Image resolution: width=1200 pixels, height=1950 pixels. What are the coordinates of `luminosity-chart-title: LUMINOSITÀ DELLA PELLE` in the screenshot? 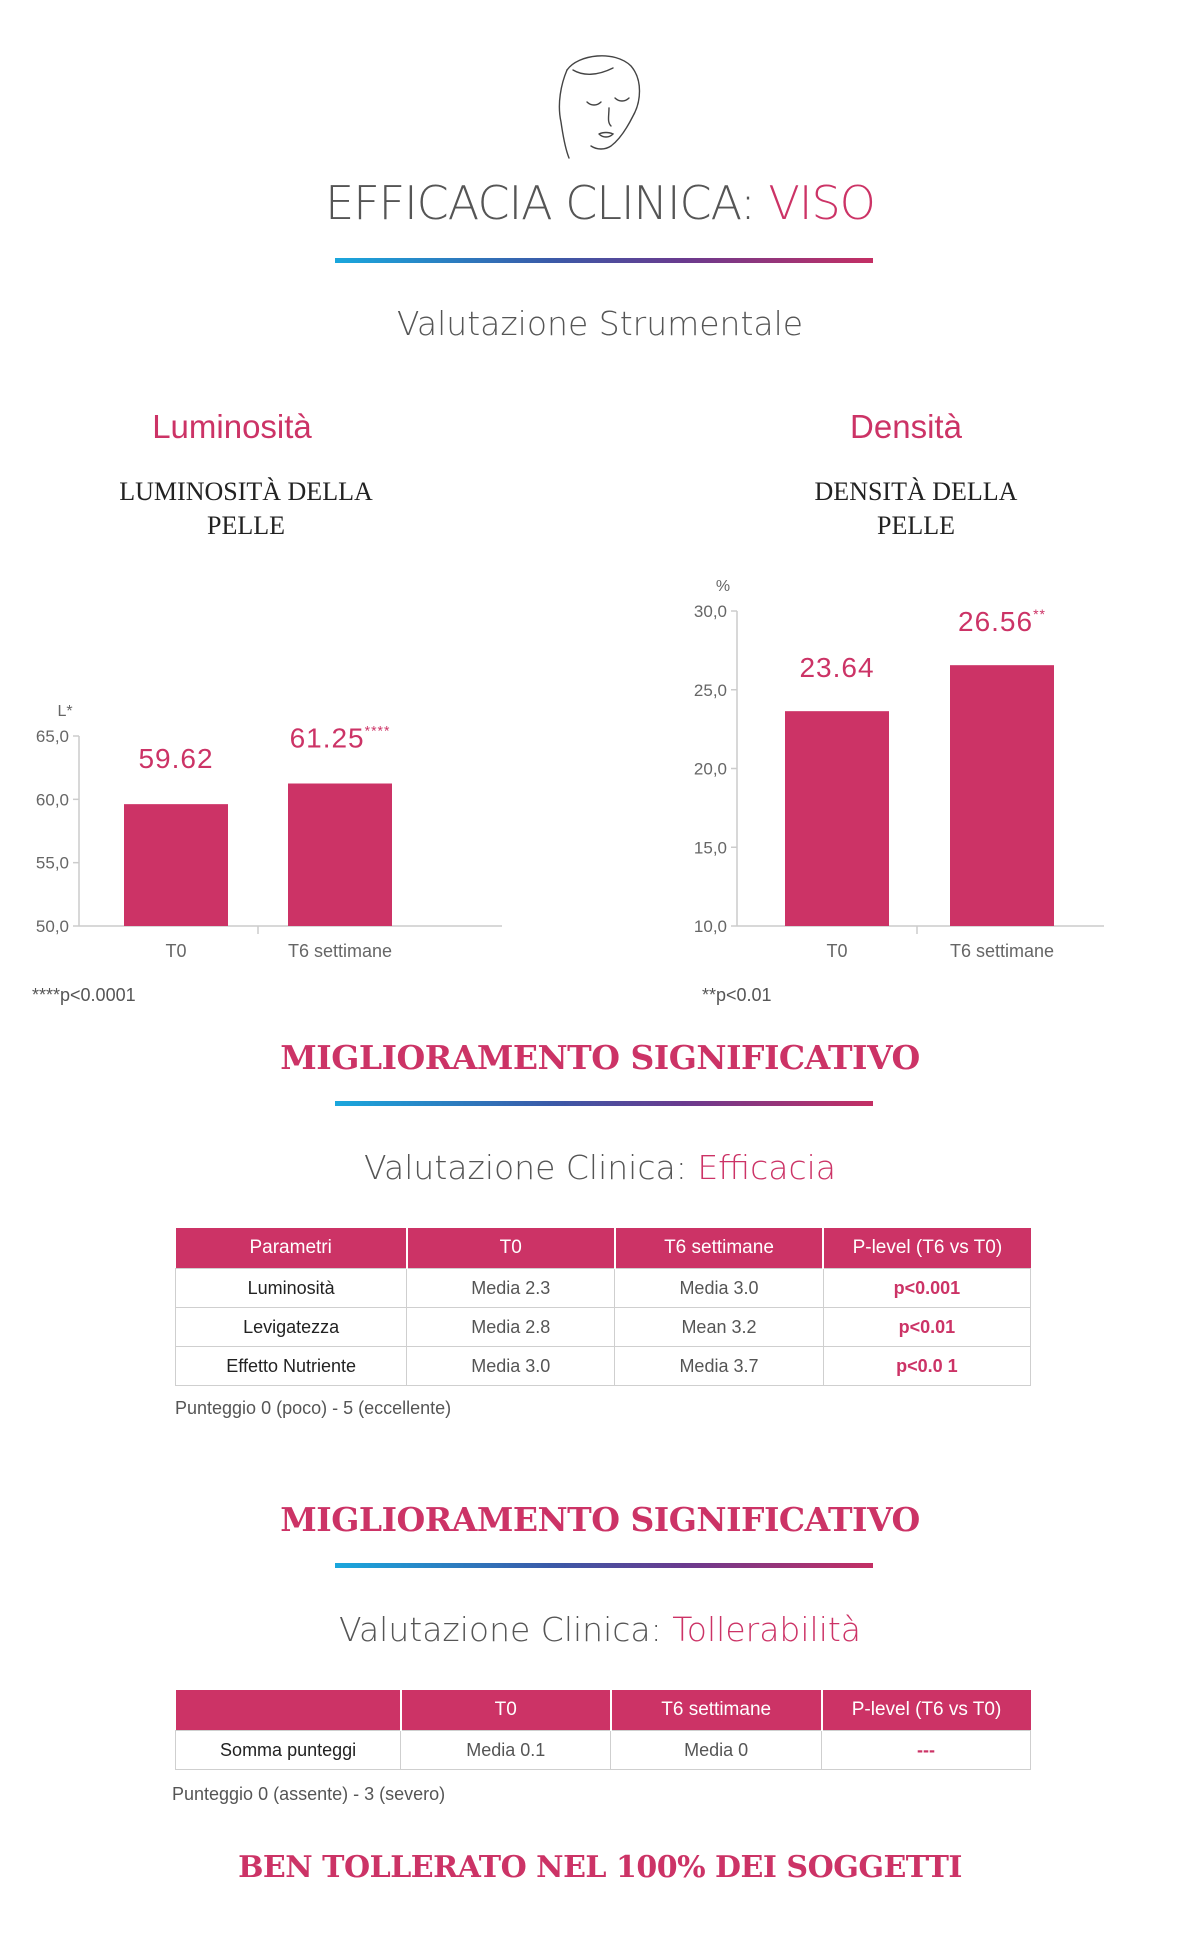 It's located at (246, 509).